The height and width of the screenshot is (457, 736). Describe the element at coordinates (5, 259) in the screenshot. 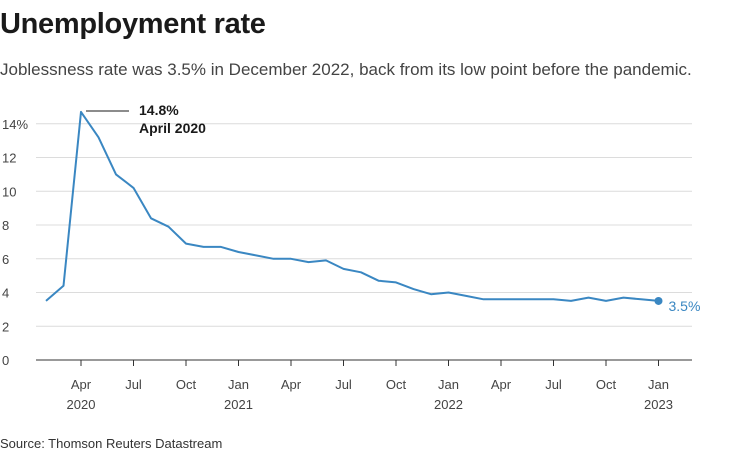

I see `y-tick-label: 6` at that location.